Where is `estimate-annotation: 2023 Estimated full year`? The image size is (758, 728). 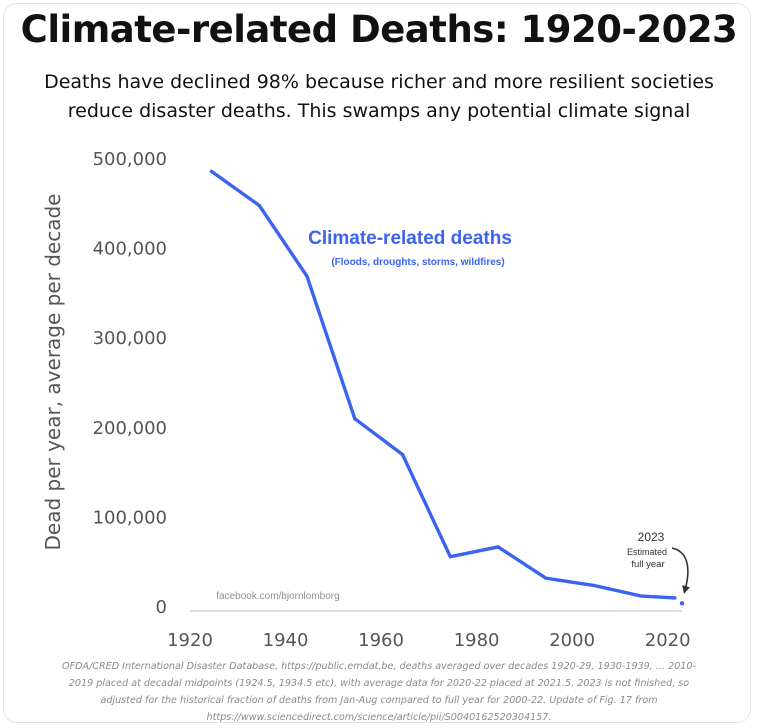
estimate-annotation: 2023 Estimated full year is located at coordinates (658, 562).